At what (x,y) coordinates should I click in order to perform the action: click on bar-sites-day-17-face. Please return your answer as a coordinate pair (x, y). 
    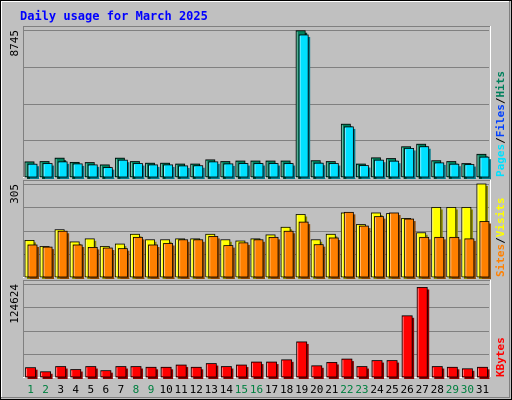
    Looking at the image, I should click on (273, 257).